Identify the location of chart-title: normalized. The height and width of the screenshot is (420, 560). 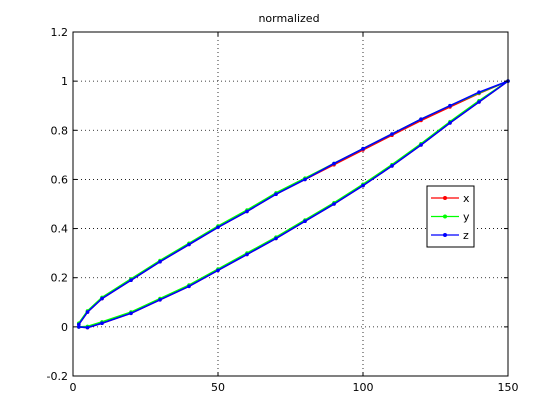
(288, 18).